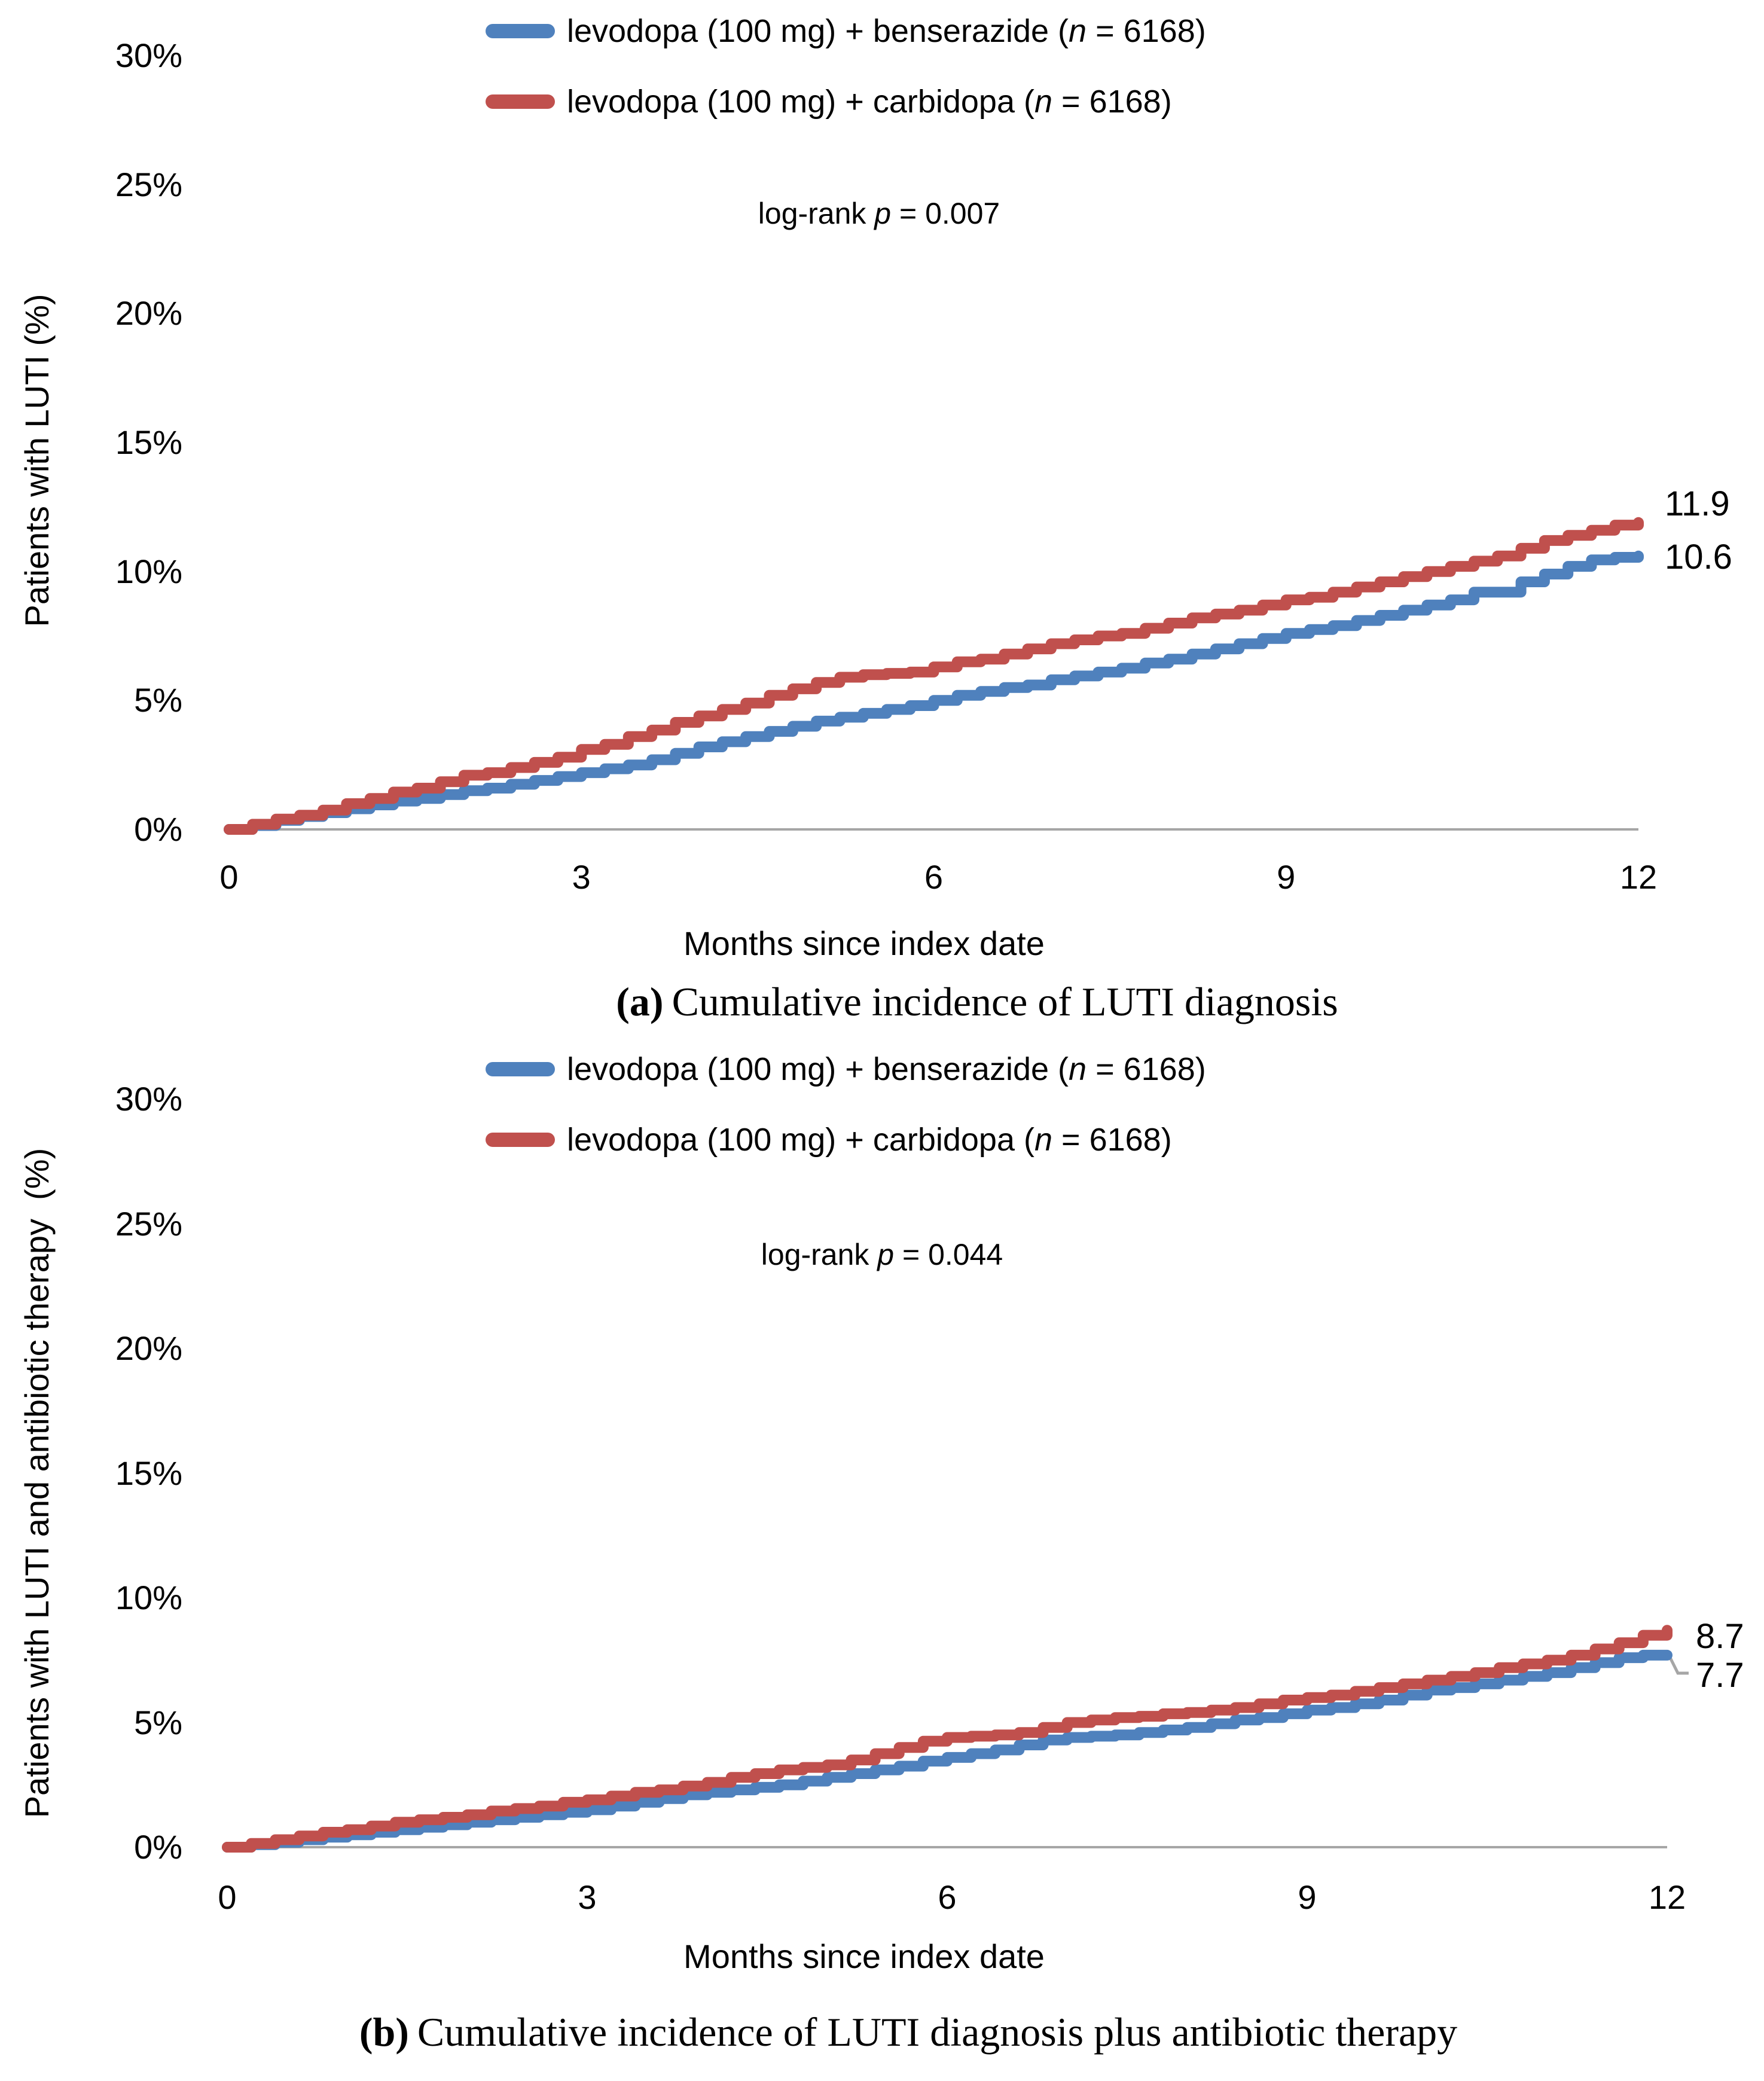  I want to click on end-label-carbidopa-b: 8.7, so click(1720, 1637).